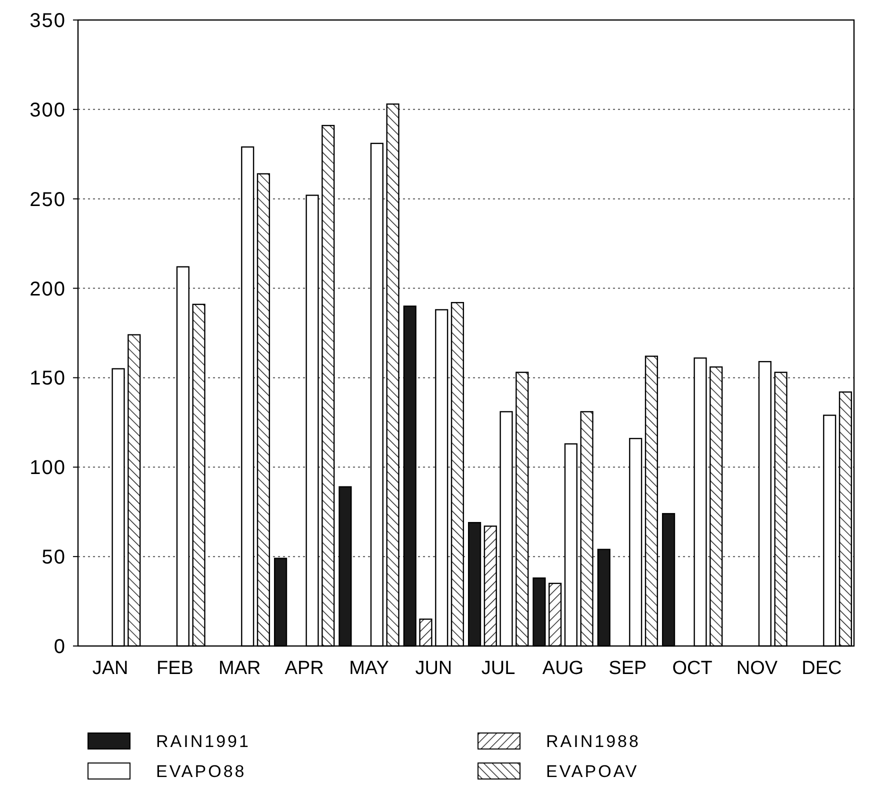 This screenshot has width=870, height=802. Describe the element at coordinates (60, 647) in the screenshot. I see `y-tick-label: 0` at that location.